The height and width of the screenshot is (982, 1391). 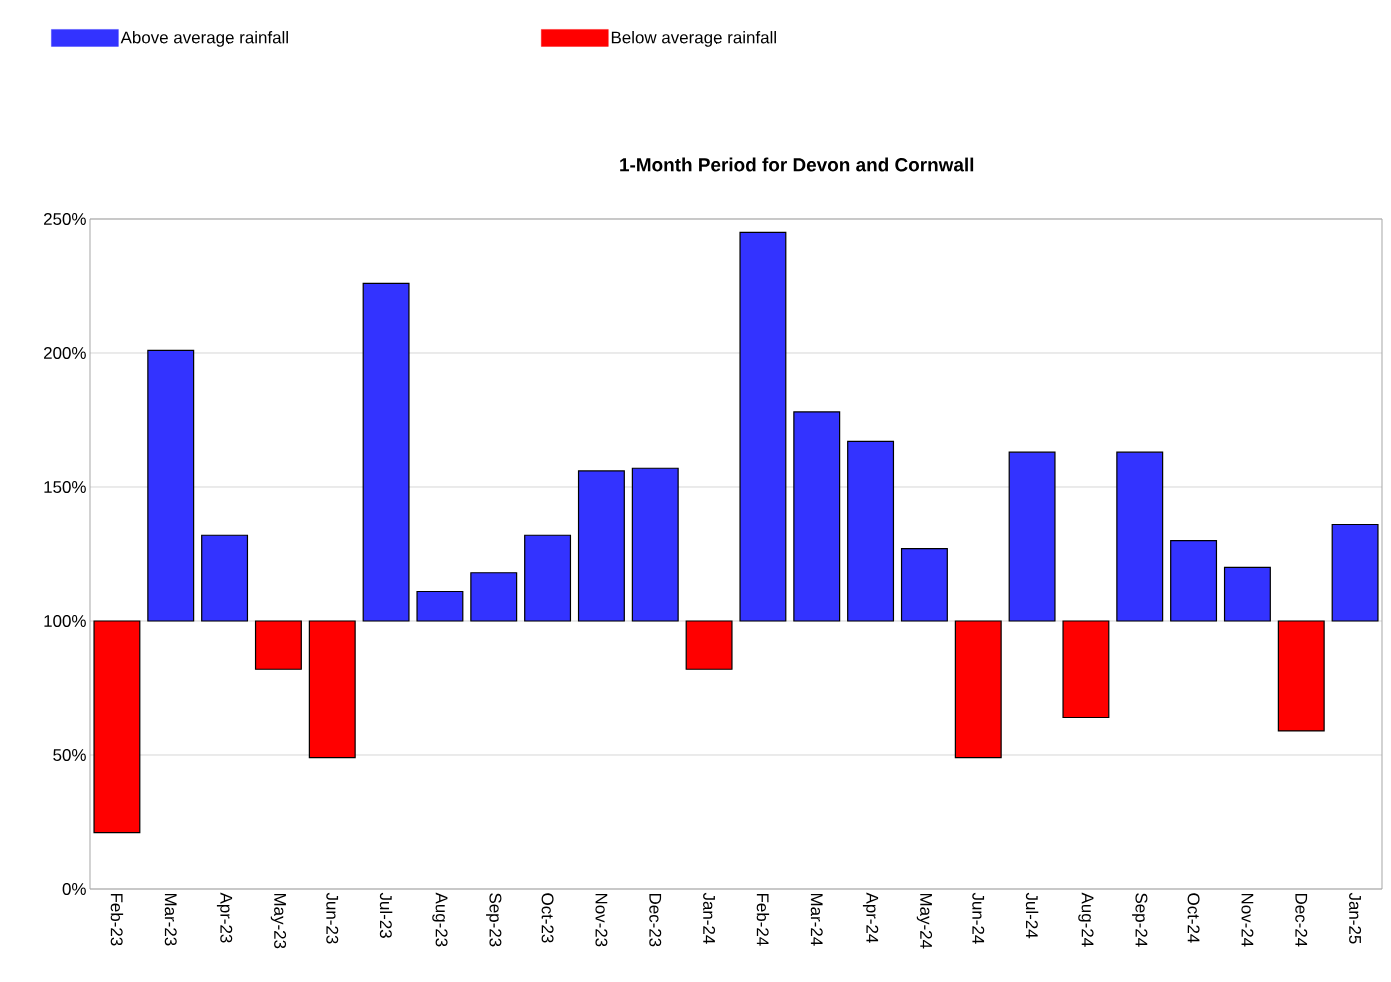 What do you see at coordinates (601, 920) in the screenshot?
I see `x-tick-label: Nov-23` at bounding box center [601, 920].